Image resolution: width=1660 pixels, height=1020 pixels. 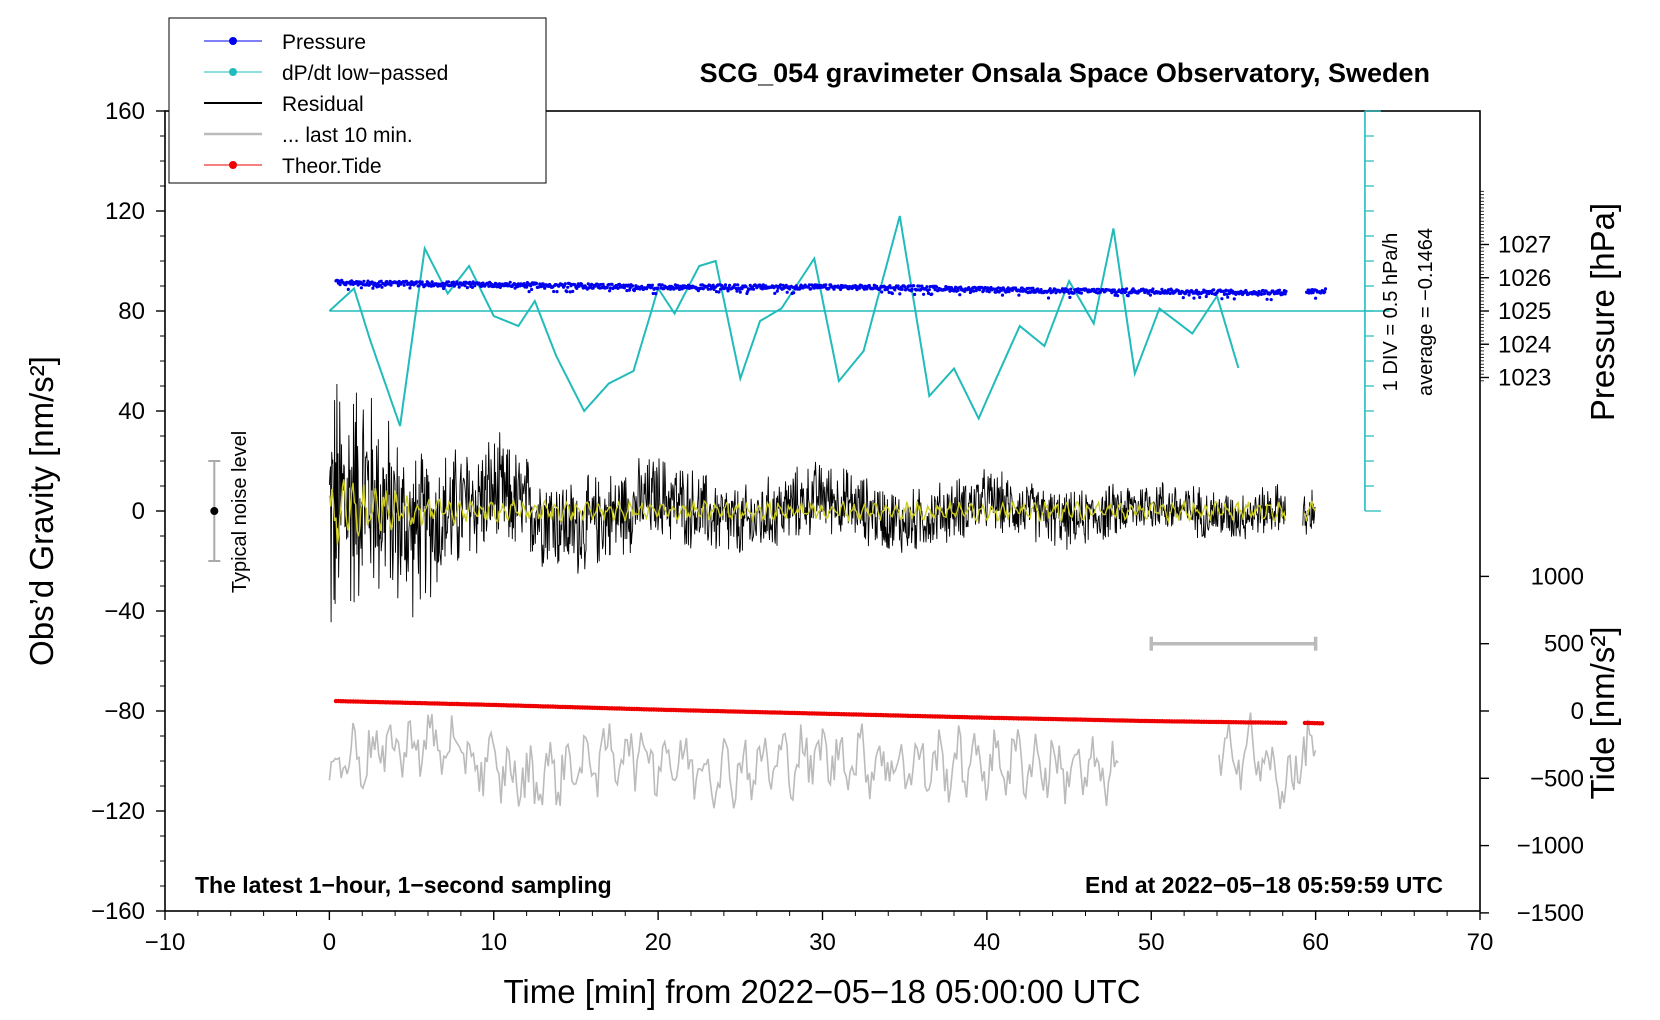 I want to click on y-tick-label: −120, so click(x=118, y=811).